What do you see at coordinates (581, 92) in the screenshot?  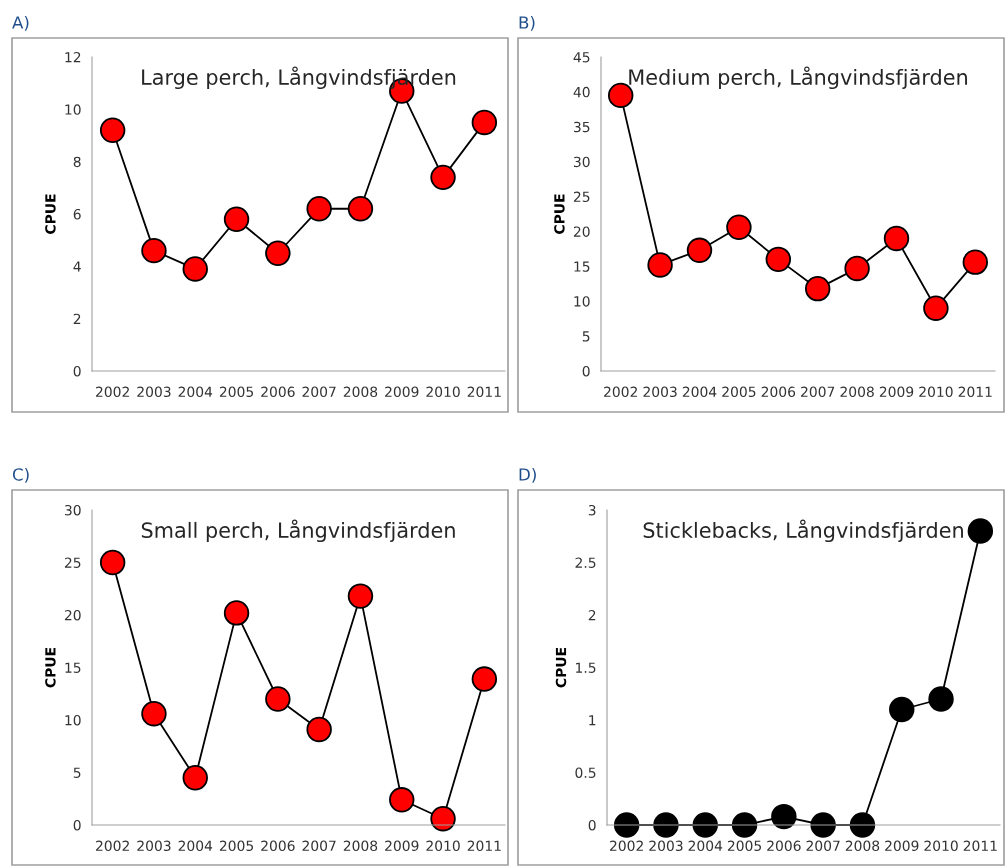 I see `y-tick-label: 40` at bounding box center [581, 92].